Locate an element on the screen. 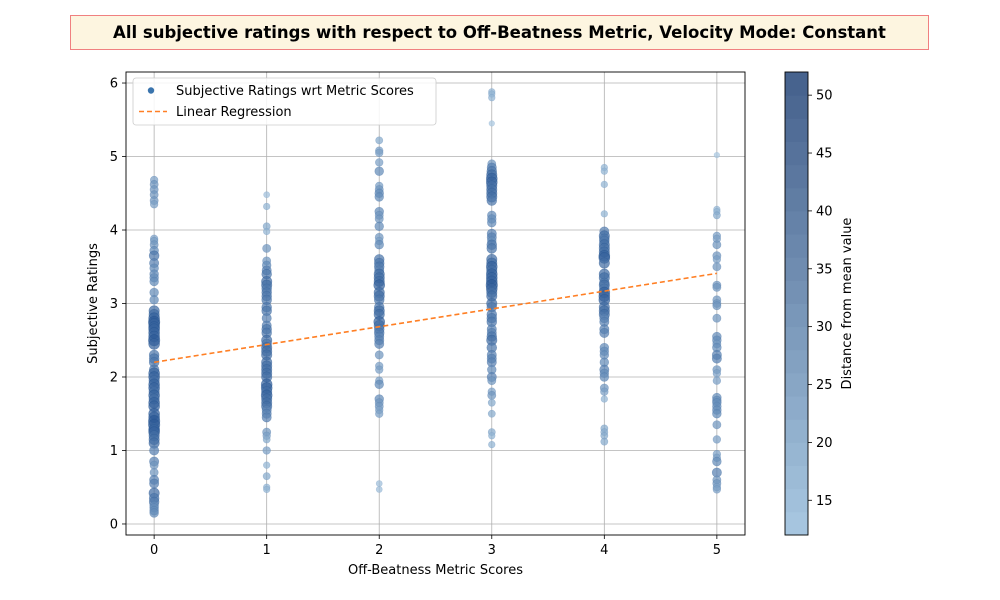 This screenshot has width=1000, height=600. x-tick-label: 1 is located at coordinates (267, 550).